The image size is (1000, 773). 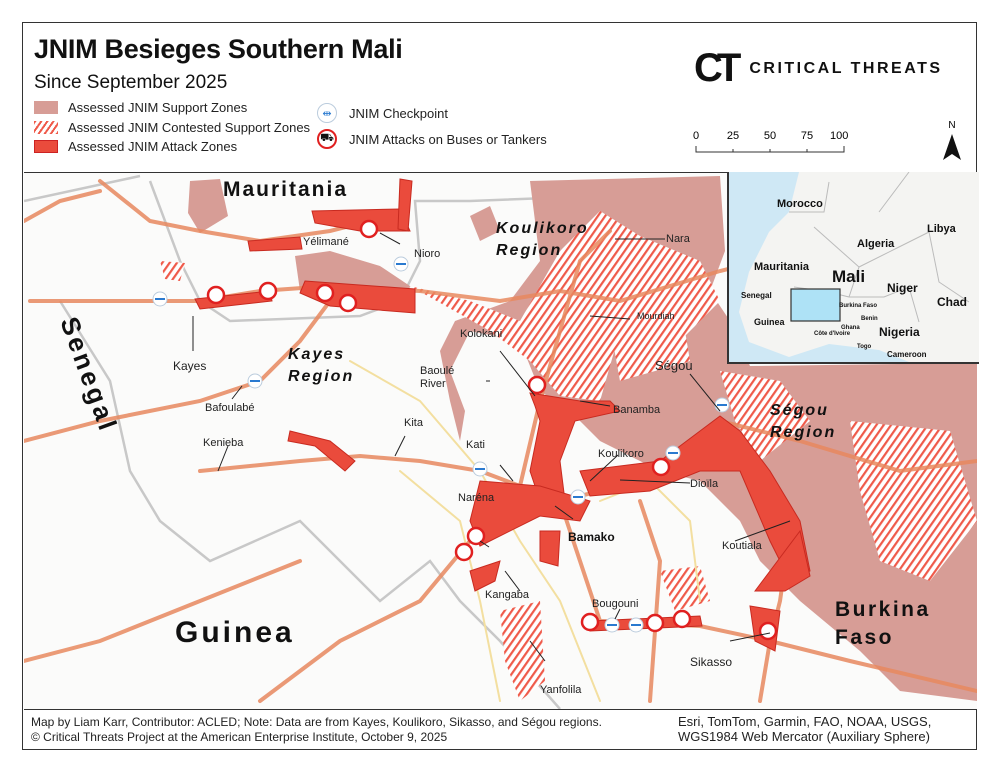 What do you see at coordinates (189, 366) in the screenshot?
I see `label-kayes: Kayes` at bounding box center [189, 366].